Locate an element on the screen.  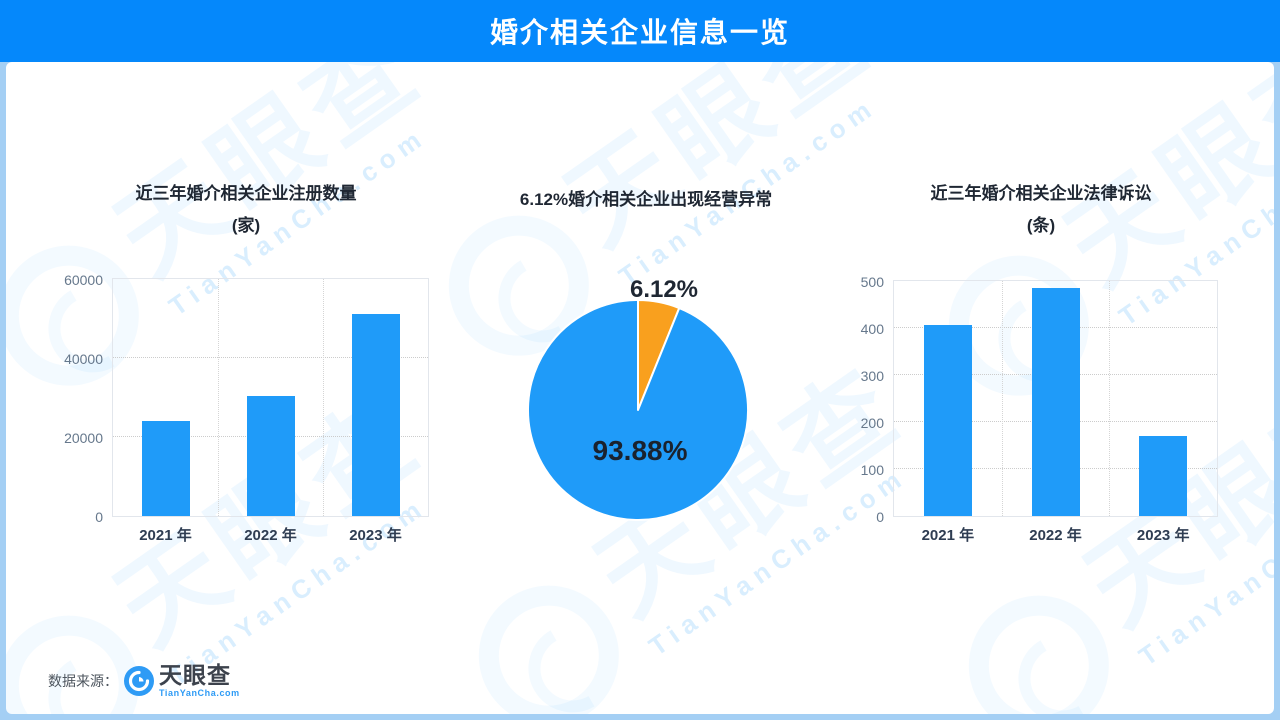
page-title: 婚介相关企业信息一览 is located at coordinates (639, 32).